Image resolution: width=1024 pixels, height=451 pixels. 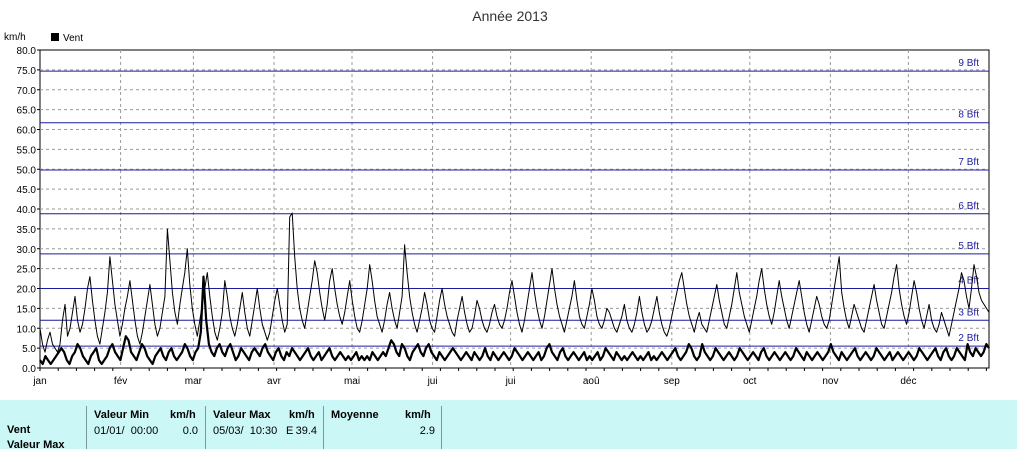 What do you see at coordinates (36, 445) in the screenshot?
I see `summary-row-label-2: Valeur Max` at bounding box center [36, 445].